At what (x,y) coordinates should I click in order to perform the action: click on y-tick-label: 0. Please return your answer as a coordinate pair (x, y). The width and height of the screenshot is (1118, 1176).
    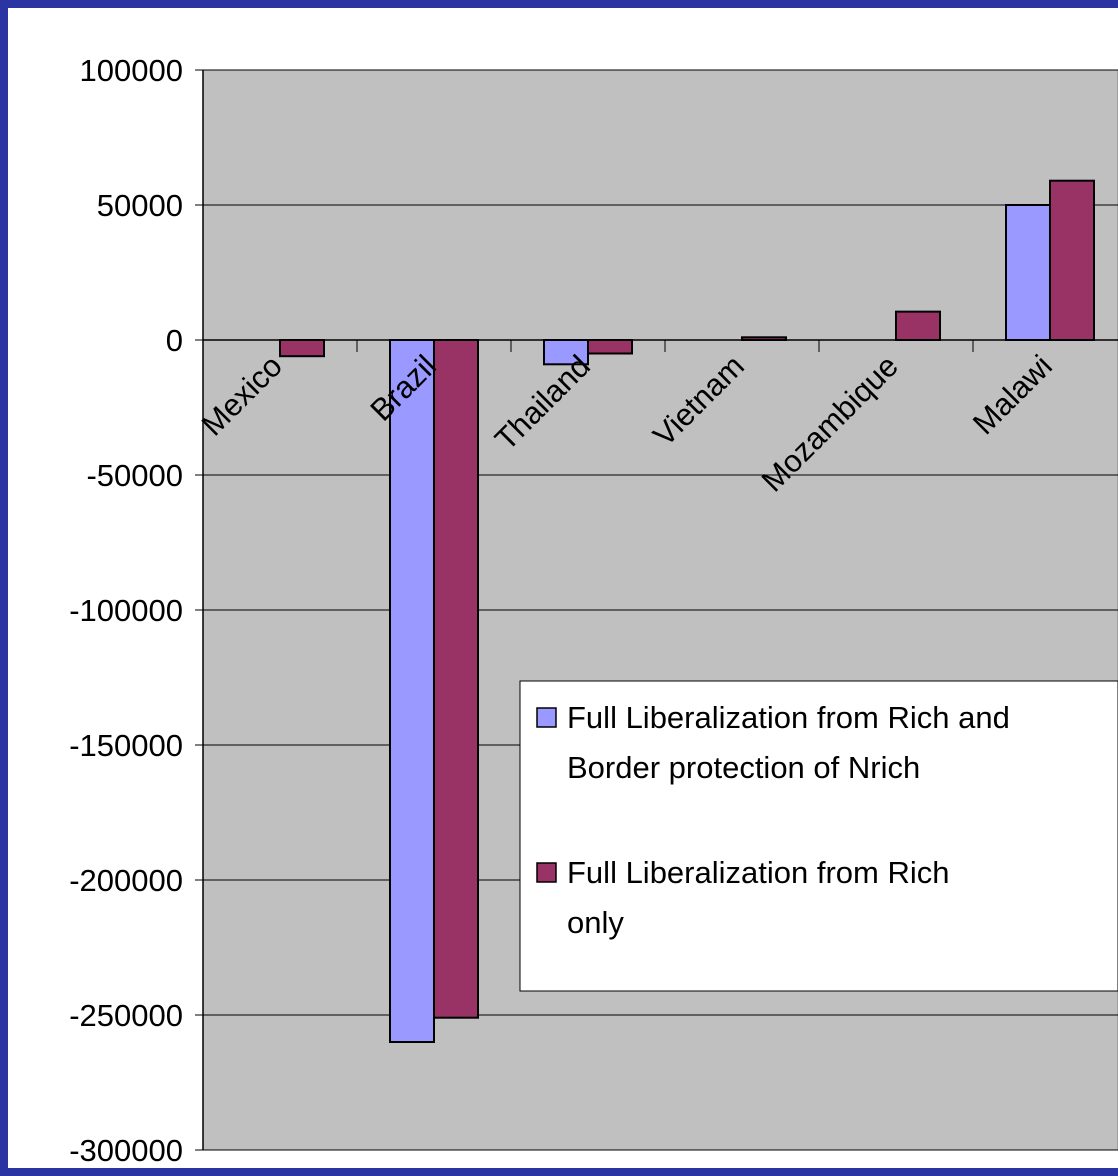
    Looking at the image, I should click on (174, 340).